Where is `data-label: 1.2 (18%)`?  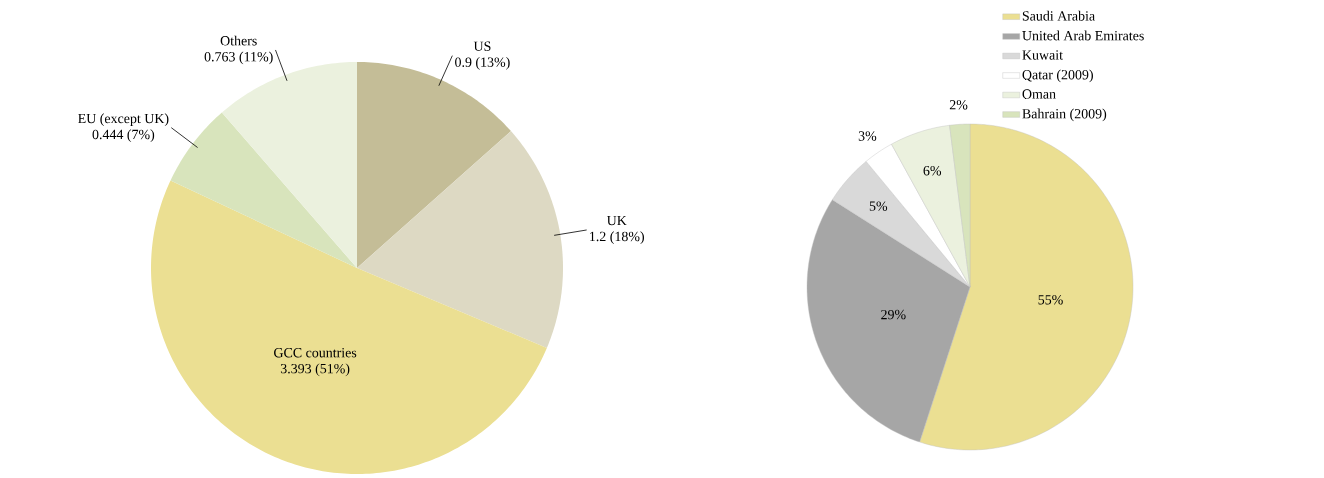 data-label: 1.2 (18%) is located at coordinates (617, 237).